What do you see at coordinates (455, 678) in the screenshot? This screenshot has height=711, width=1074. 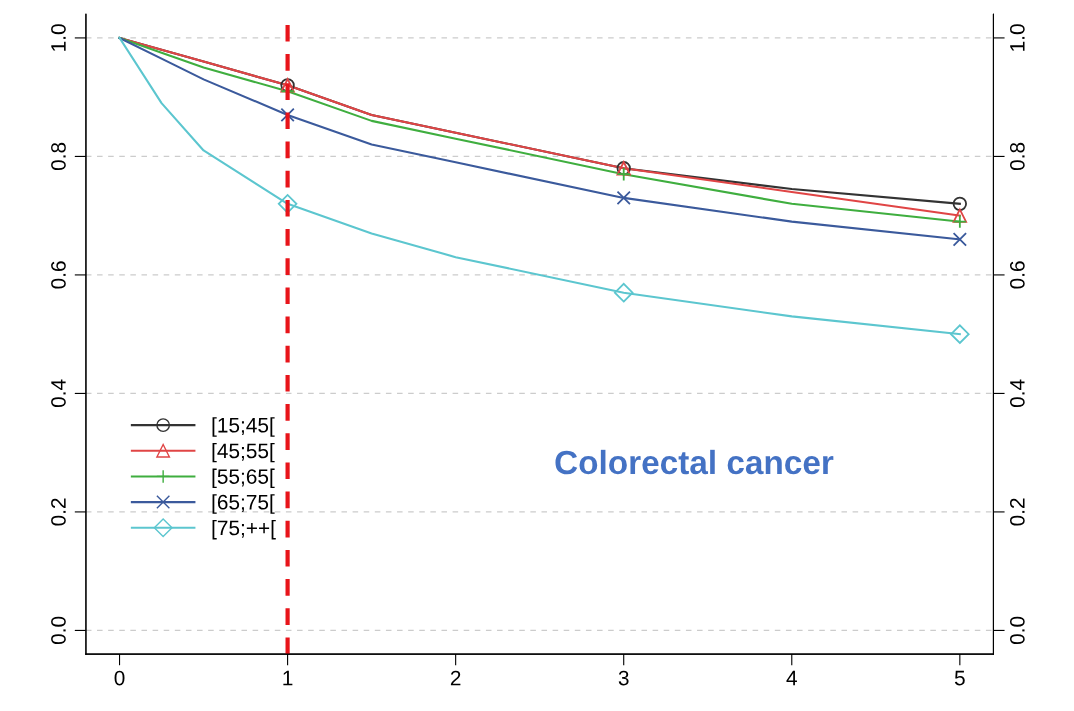 I see `x-tick-label: 2` at bounding box center [455, 678].